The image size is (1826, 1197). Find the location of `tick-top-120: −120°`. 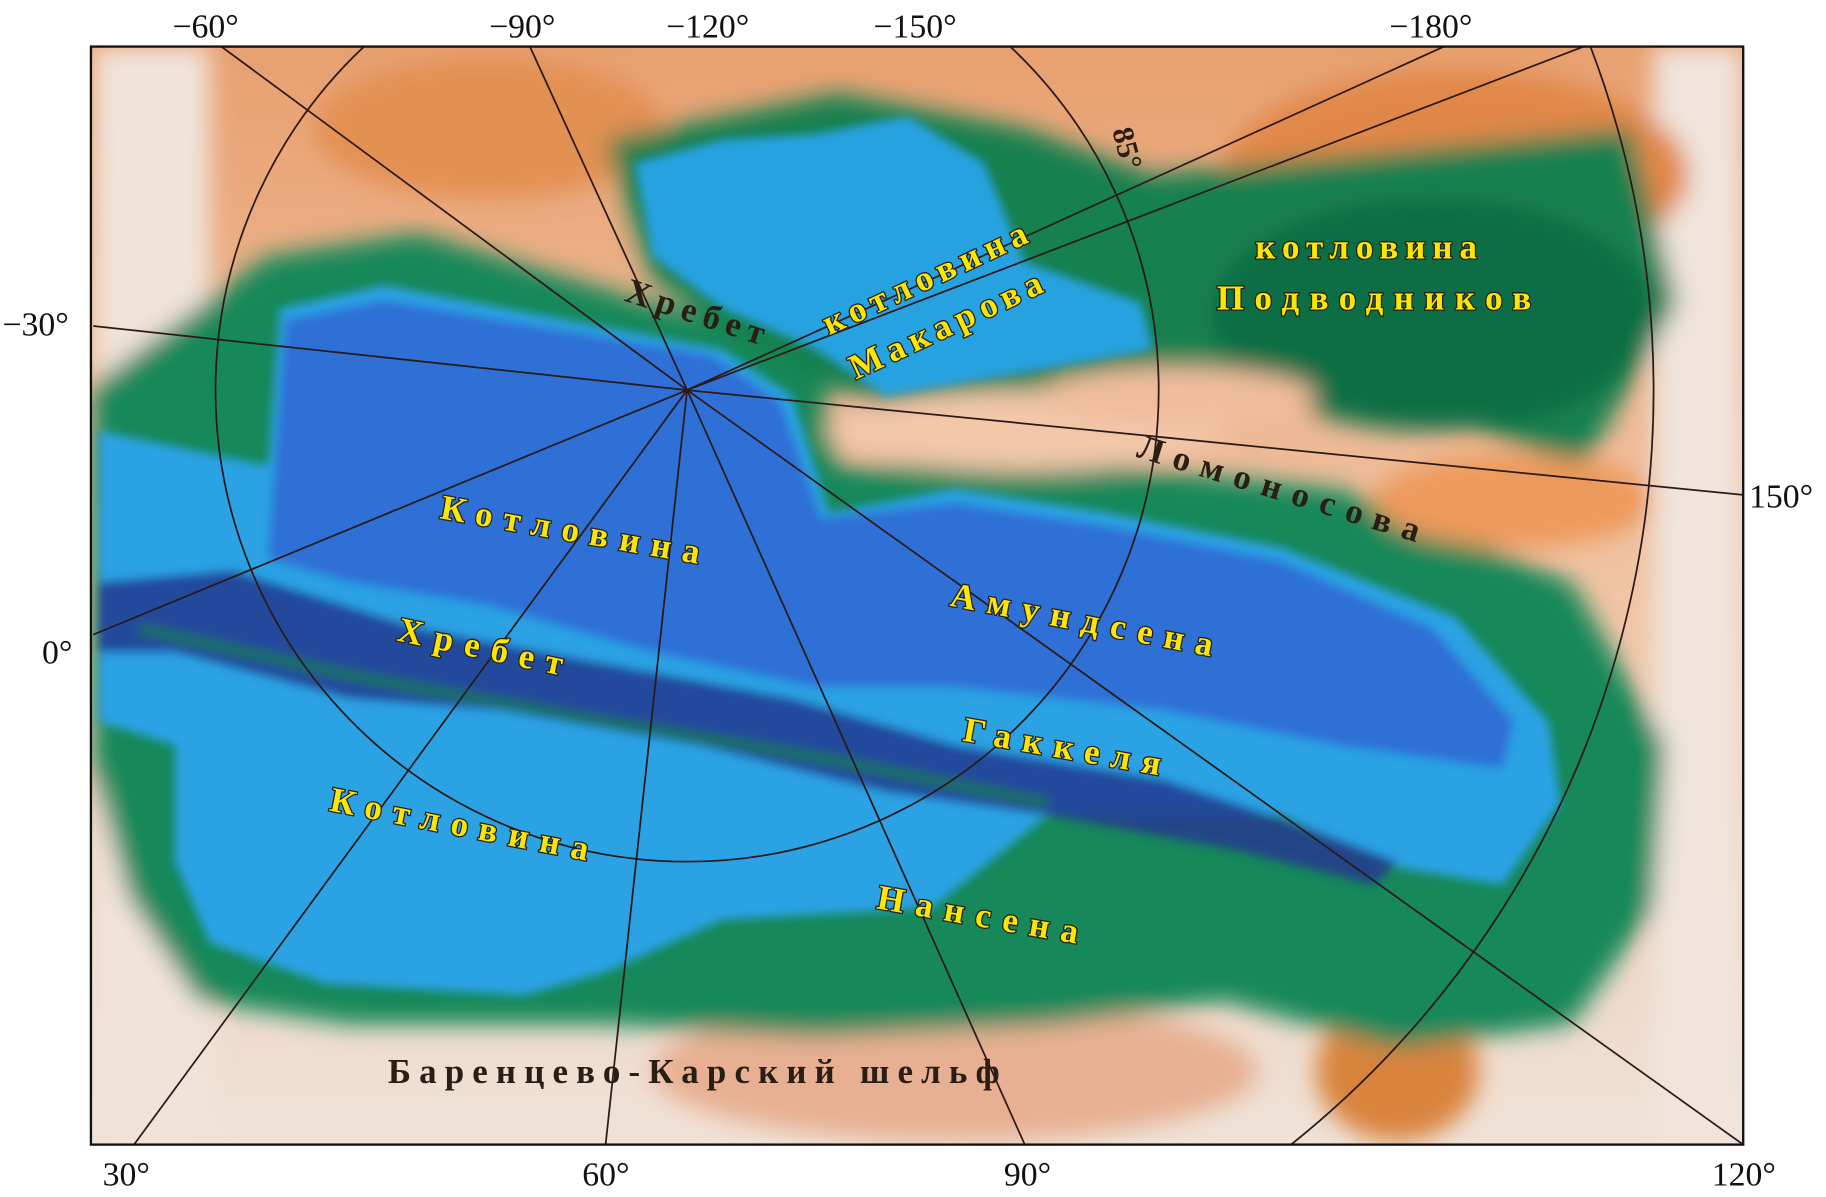

tick-top-120: −120° is located at coordinates (707, 26).